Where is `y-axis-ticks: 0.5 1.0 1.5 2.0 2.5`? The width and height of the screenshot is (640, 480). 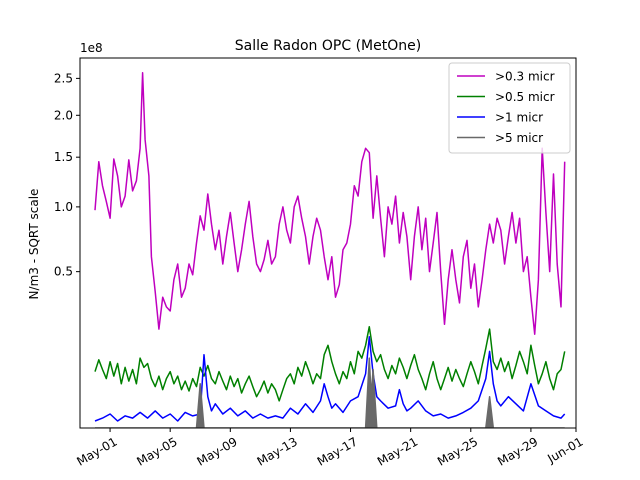 y-axis-ticks: 0.5 1.0 1.5 2.0 2.5 is located at coordinates (67, 175).